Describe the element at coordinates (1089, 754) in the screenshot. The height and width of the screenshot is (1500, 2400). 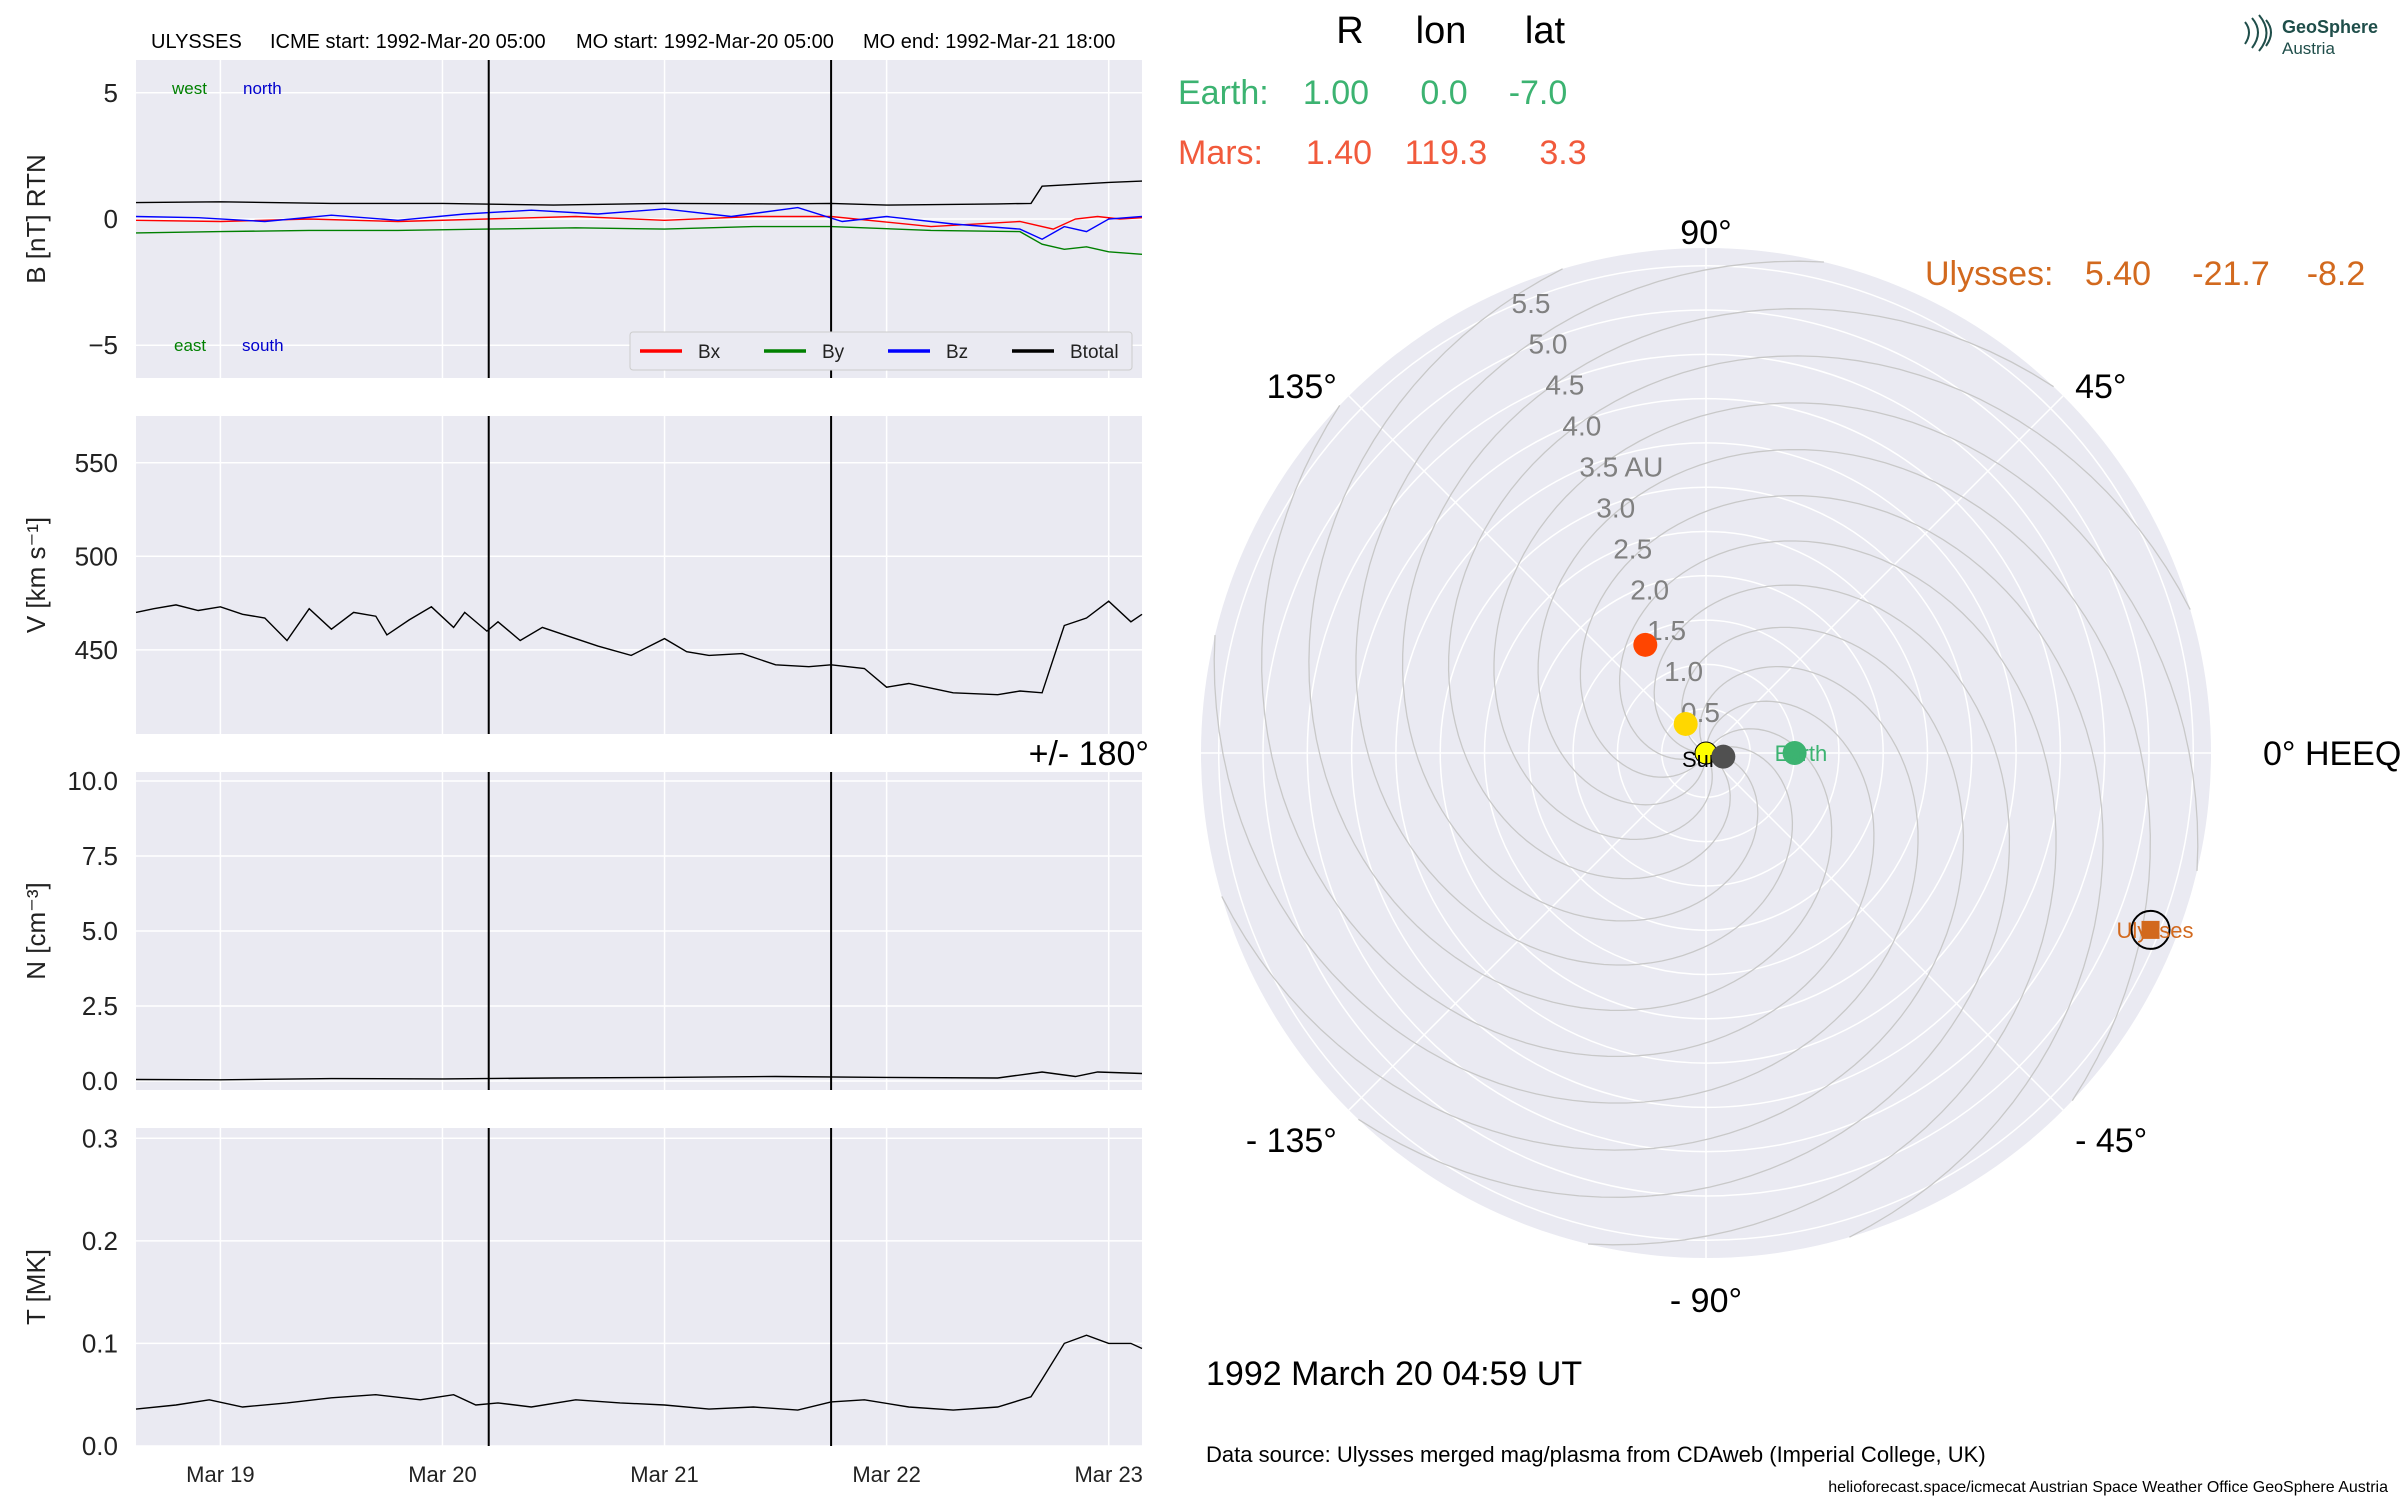
I see `angle-label: +/- 180°` at that location.